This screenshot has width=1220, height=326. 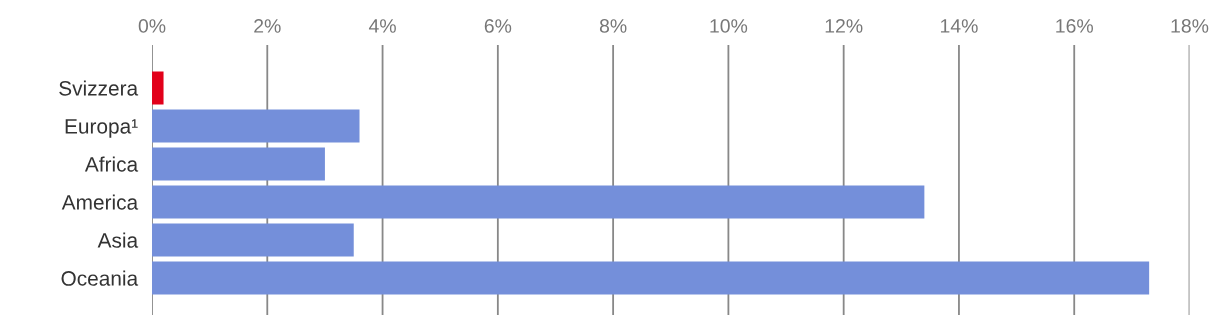 I want to click on x-tick-label: 2%, so click(x=267, y=26).